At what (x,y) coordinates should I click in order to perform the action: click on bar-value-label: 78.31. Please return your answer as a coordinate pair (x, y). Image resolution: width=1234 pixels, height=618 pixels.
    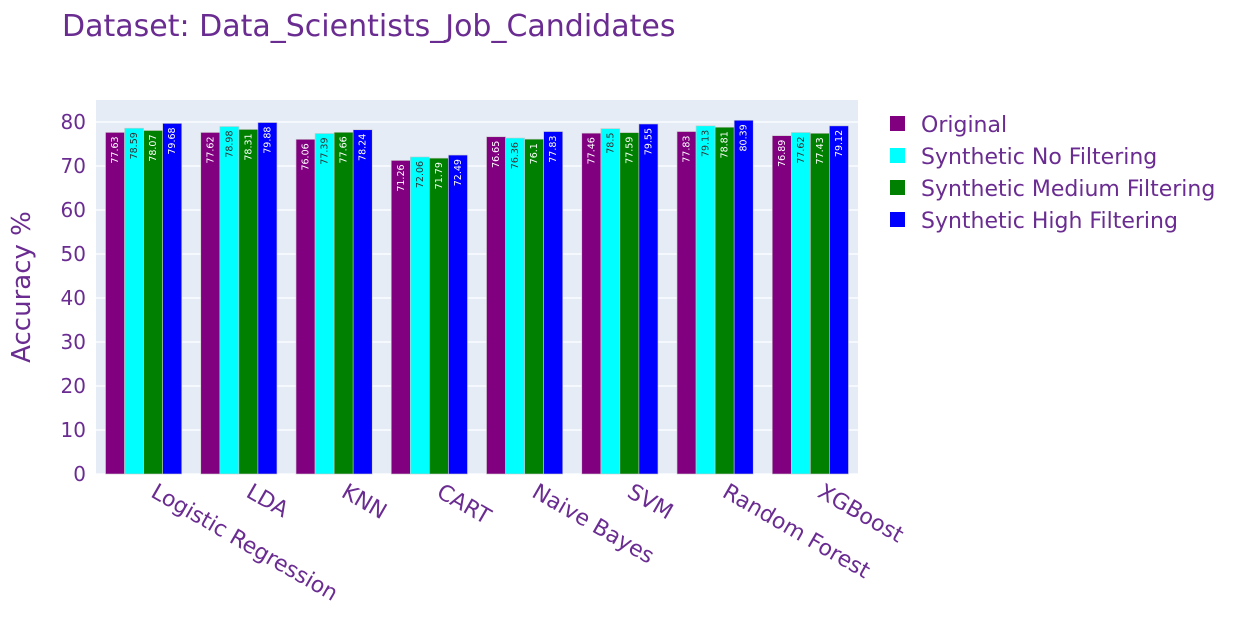
    Looking at the image, I should click on (248, 146).